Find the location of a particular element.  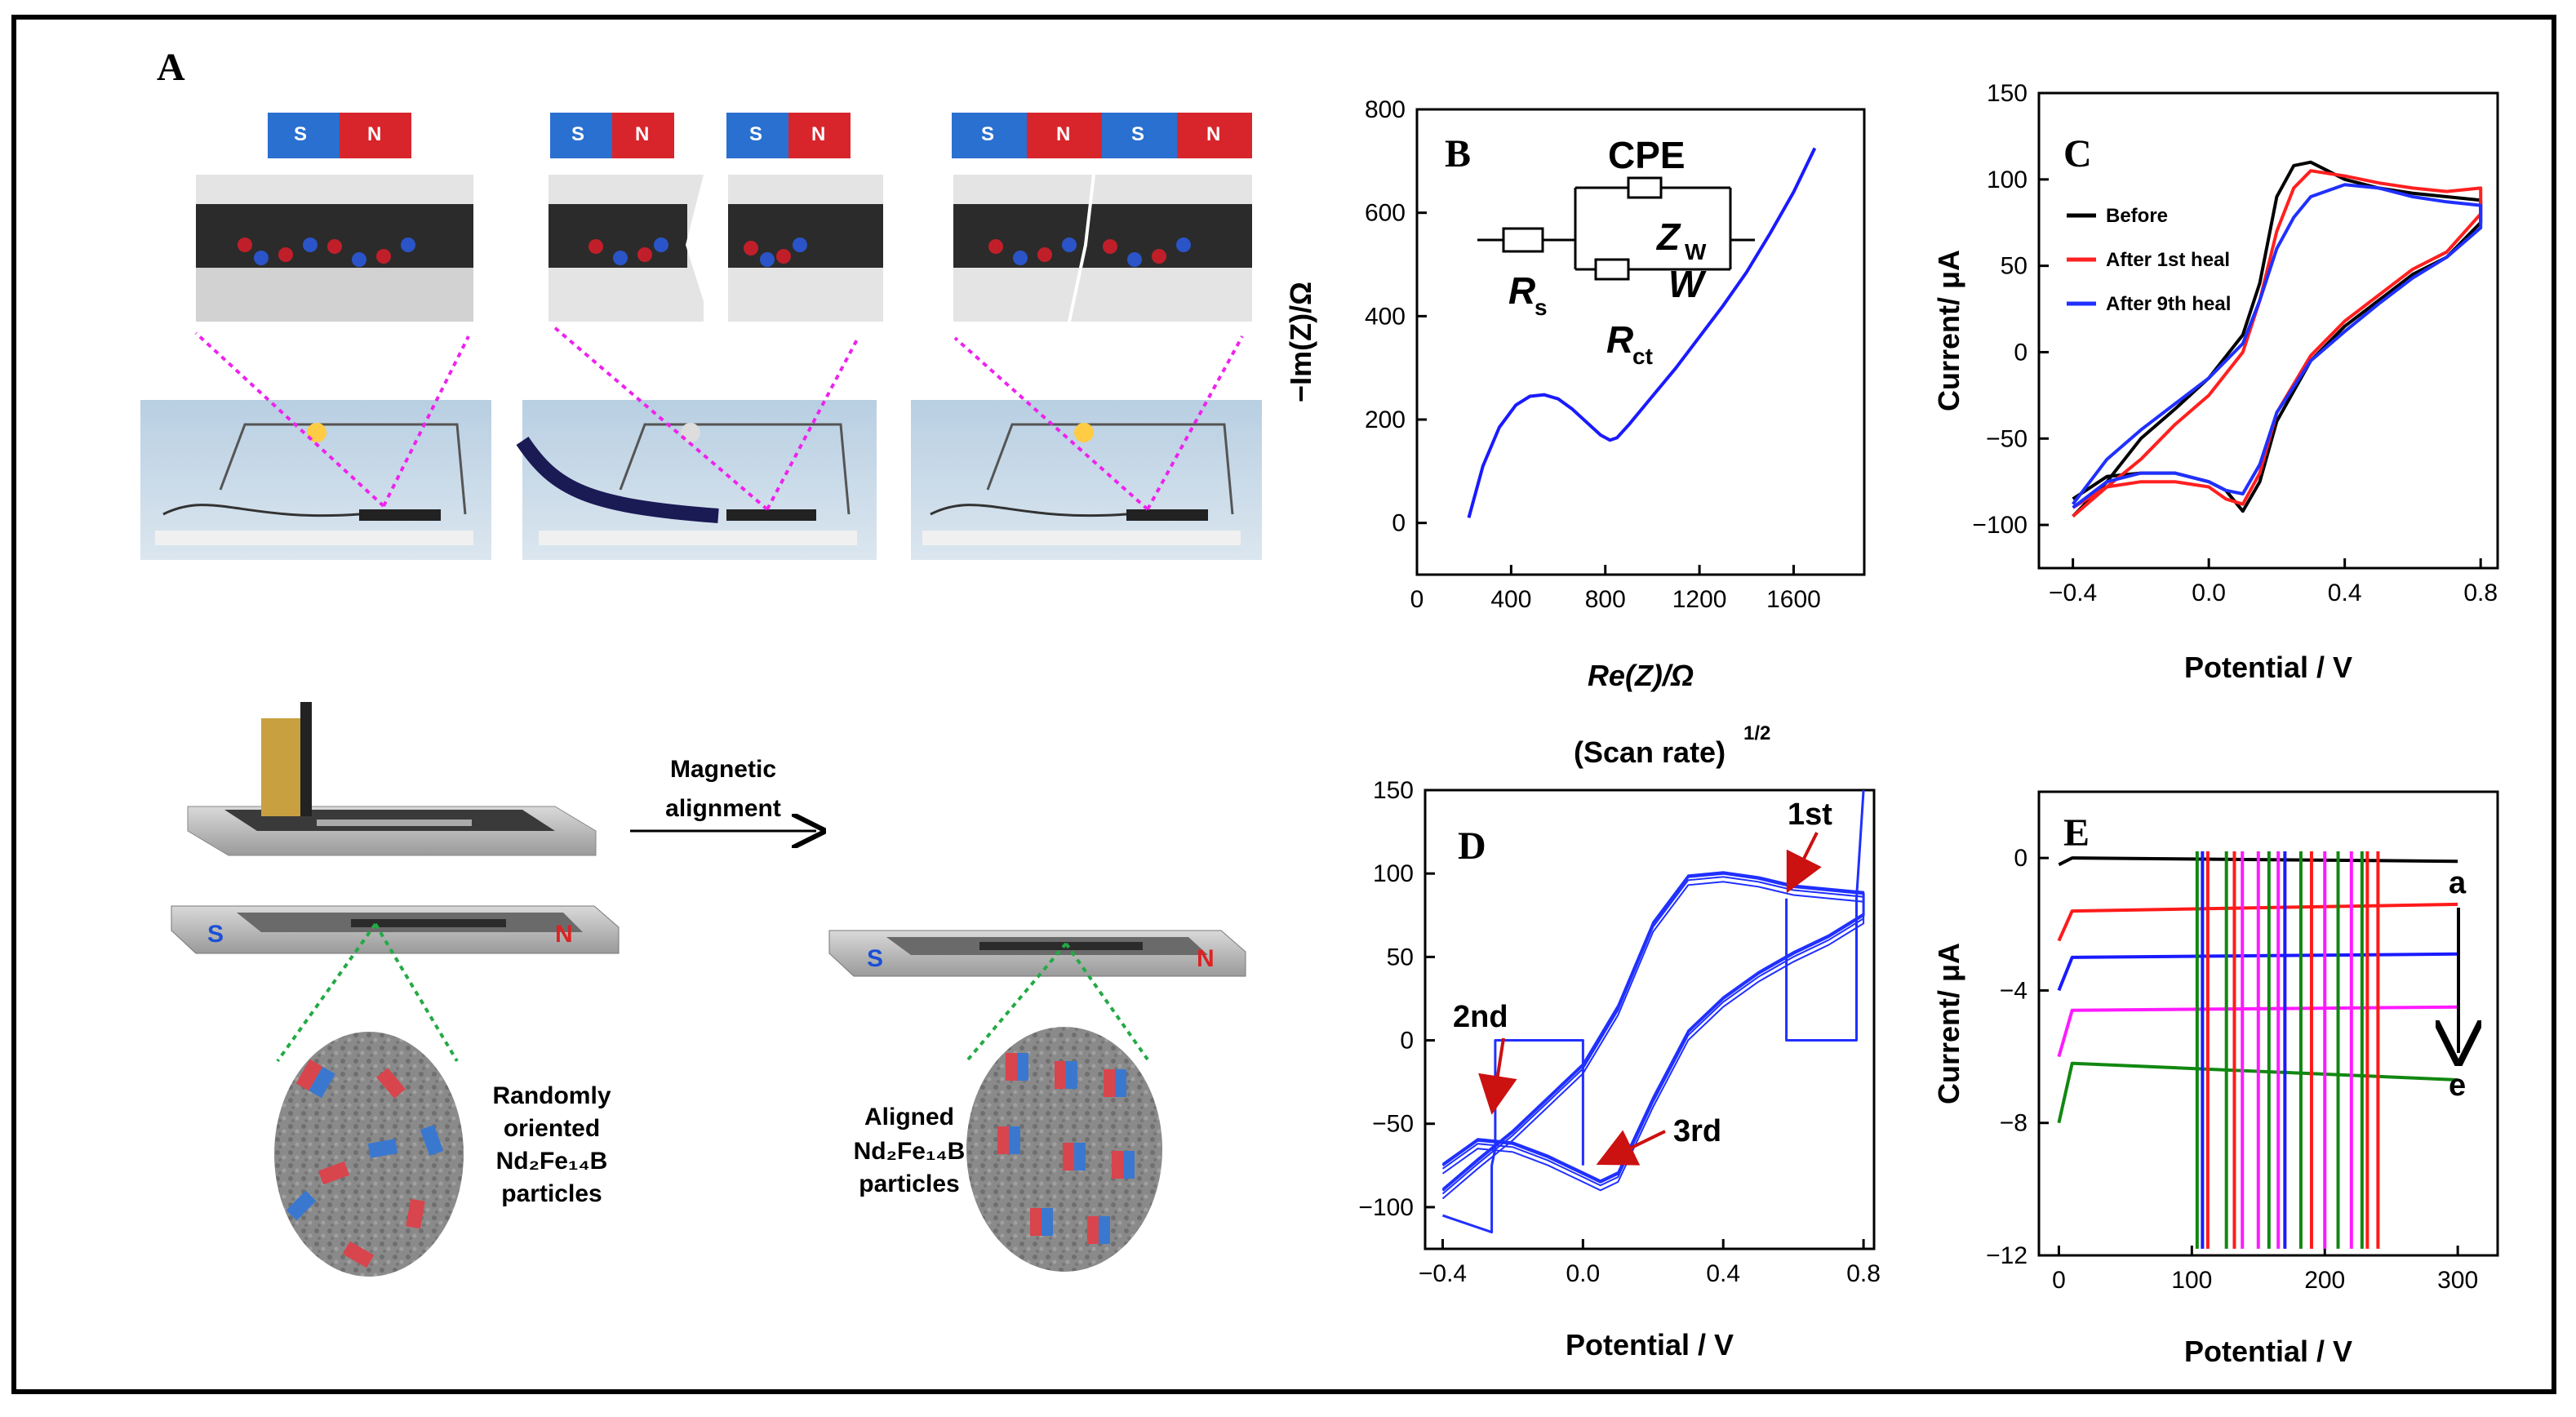

cross-section-cut is located at coordinates (716, 249).